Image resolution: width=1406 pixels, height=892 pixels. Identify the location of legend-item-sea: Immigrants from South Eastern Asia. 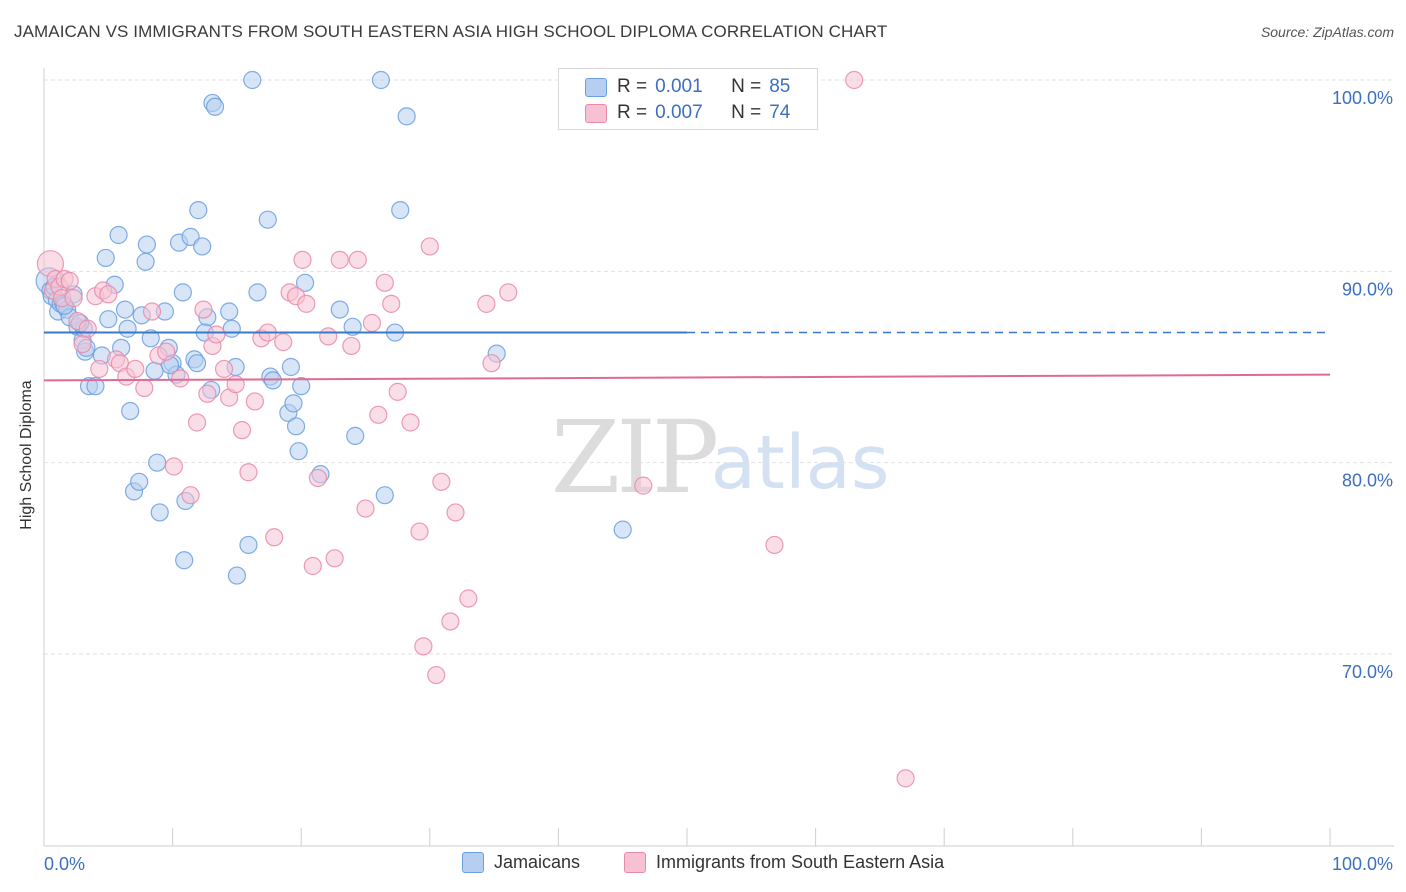
(784, 862).